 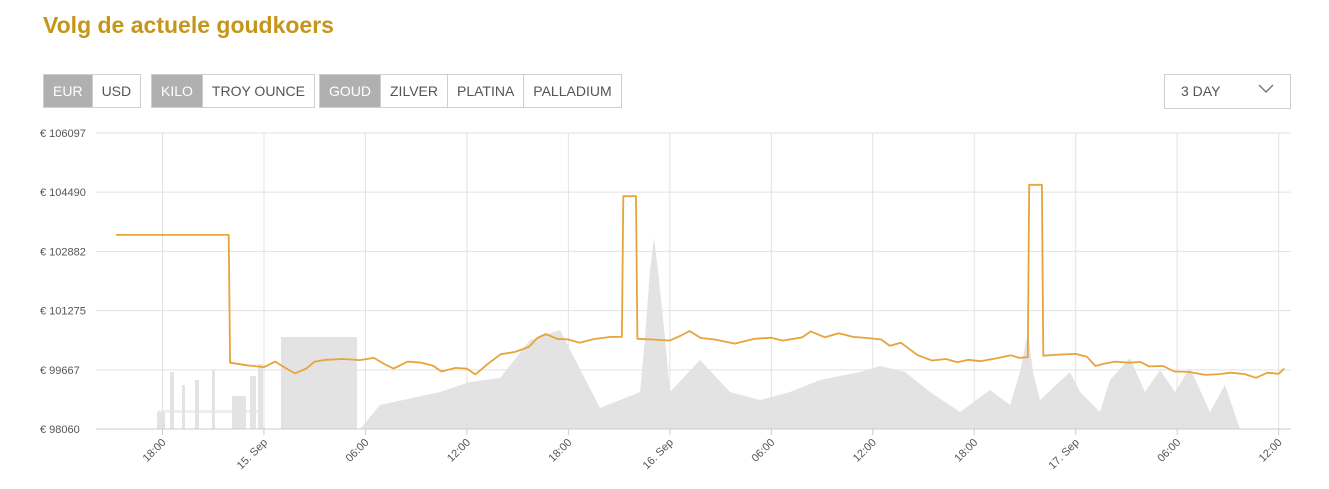 I want to click on range-select: 3 DAY, so click(x=1227, y=91).